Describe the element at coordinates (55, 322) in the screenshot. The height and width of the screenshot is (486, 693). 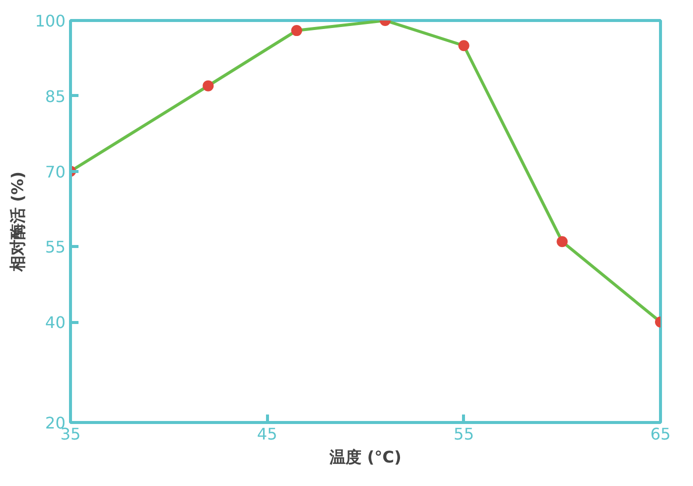
I see `y-tick-label: 40` at that location.